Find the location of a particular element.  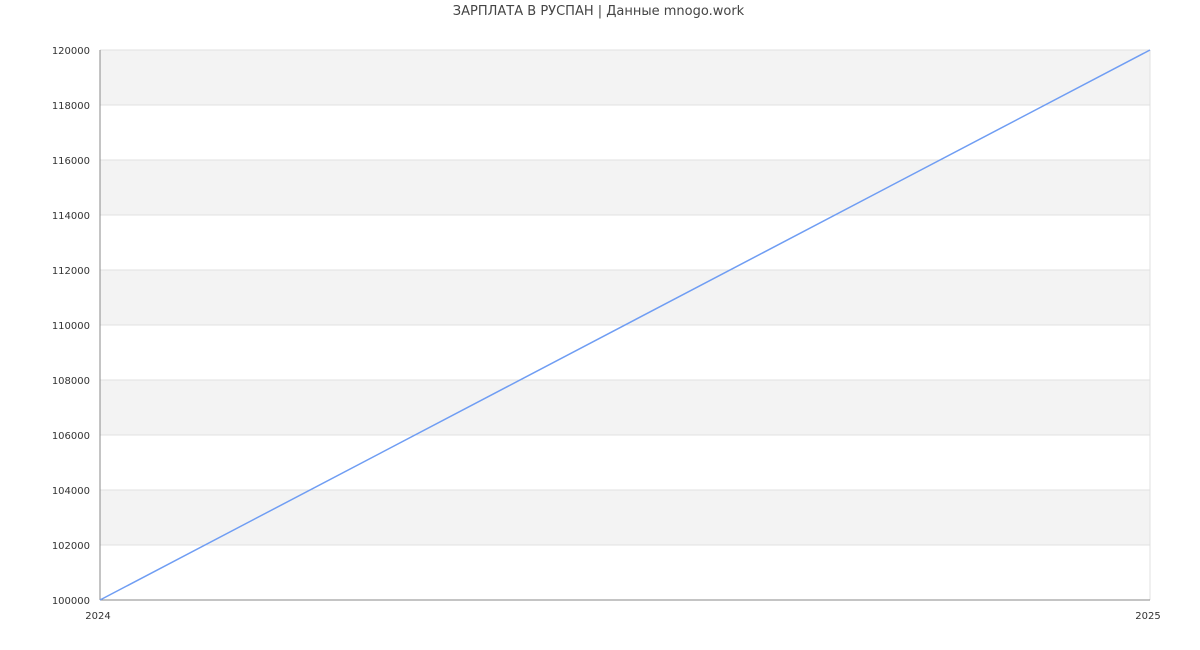

y-tick-label: 102000 is located at coordinates (71, 546).